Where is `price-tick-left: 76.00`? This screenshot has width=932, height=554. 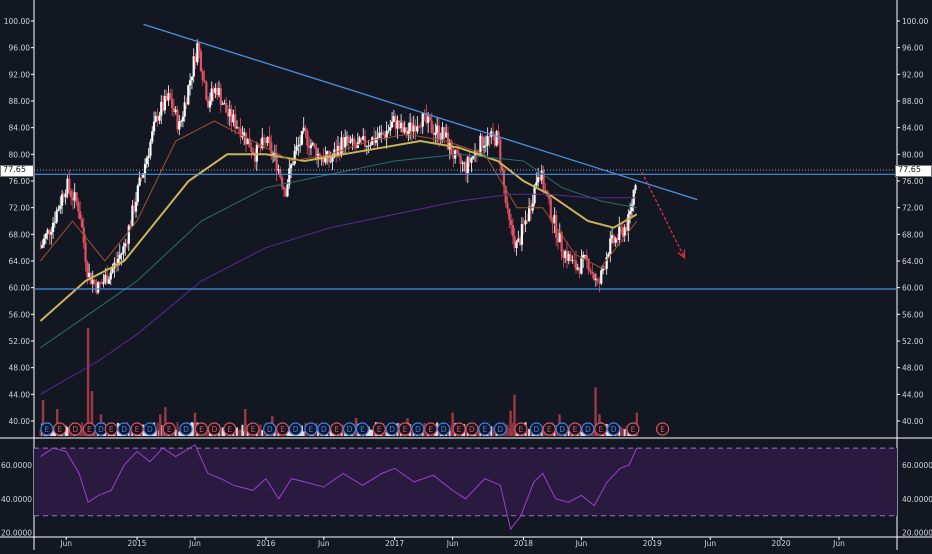 price-tick-left: 76.00 is located at coordinates (20, 181).